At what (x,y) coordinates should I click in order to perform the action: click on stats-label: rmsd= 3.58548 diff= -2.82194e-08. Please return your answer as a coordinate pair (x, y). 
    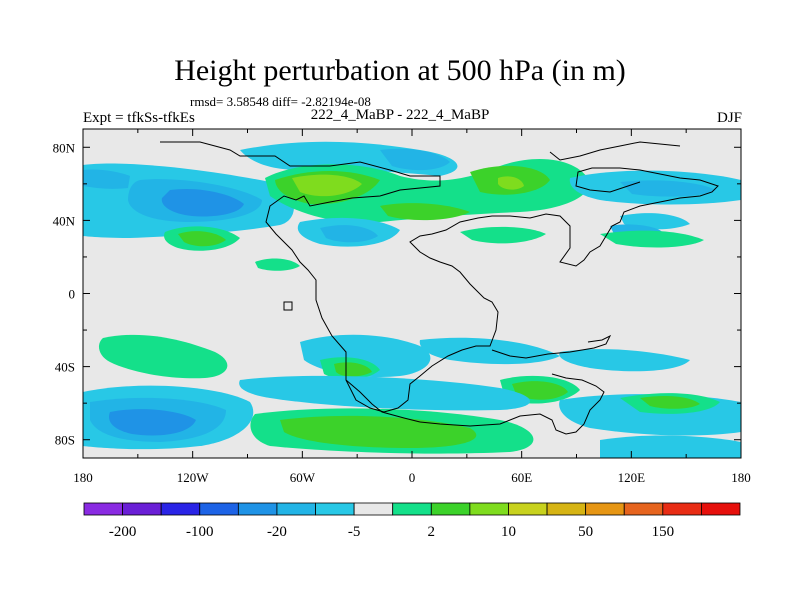
    Looking at the image, I should click on (280, 101).